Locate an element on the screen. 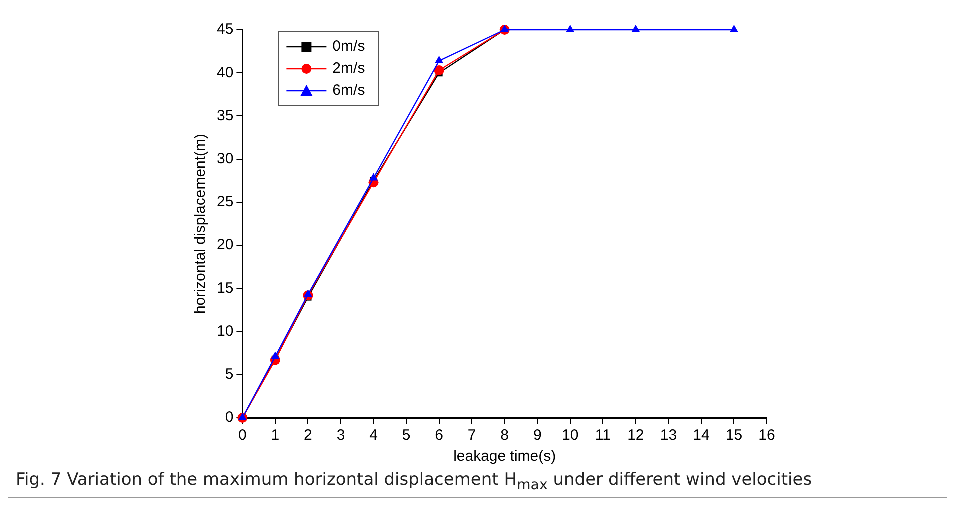 The width and height of the screenshot is (955, 520). x-tick-label: 5 is located at coordinates (406, 435).